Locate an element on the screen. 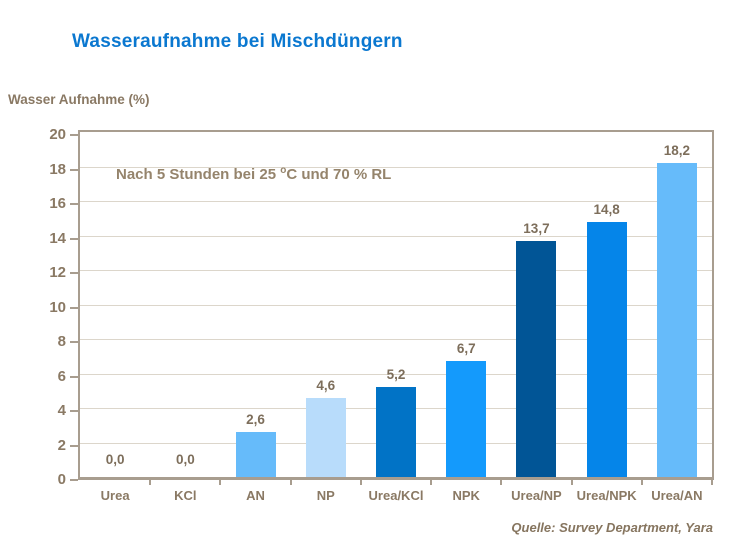  y-tick-label: 14 is located at coordinates (57, 238).